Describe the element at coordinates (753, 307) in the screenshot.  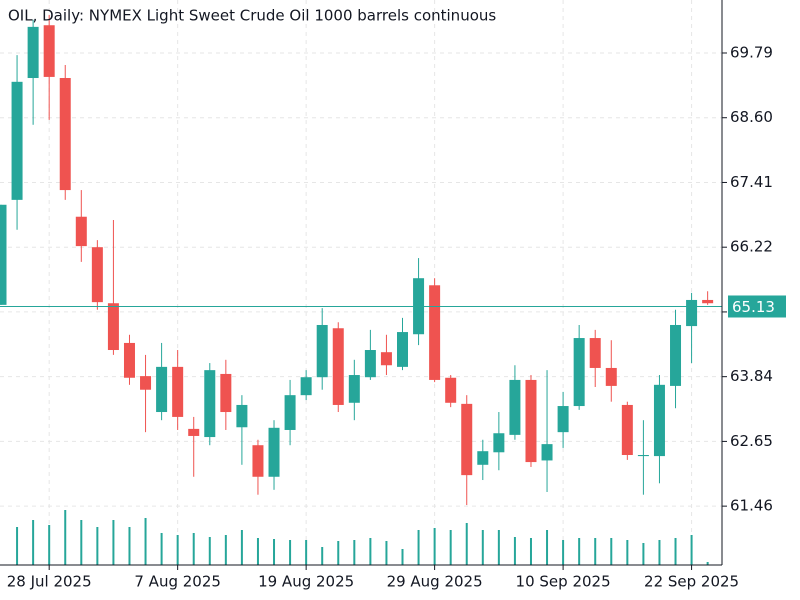
I see `last-price-label: 65.13` at that location.